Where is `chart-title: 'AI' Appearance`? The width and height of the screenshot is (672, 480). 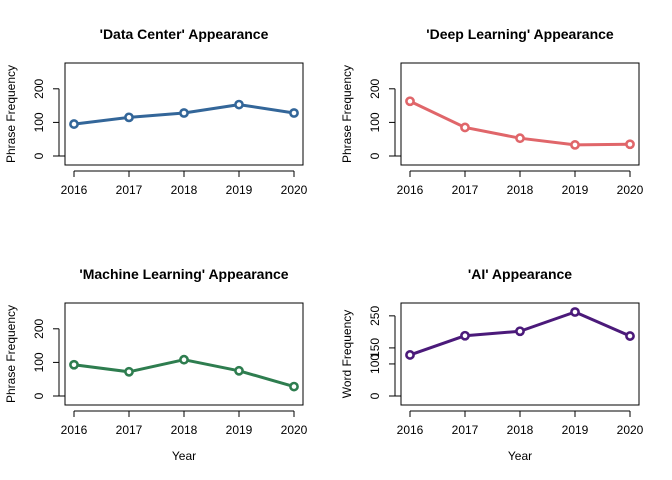
chart-title: 'AI' Appearance is located at coordinates (520, 274).